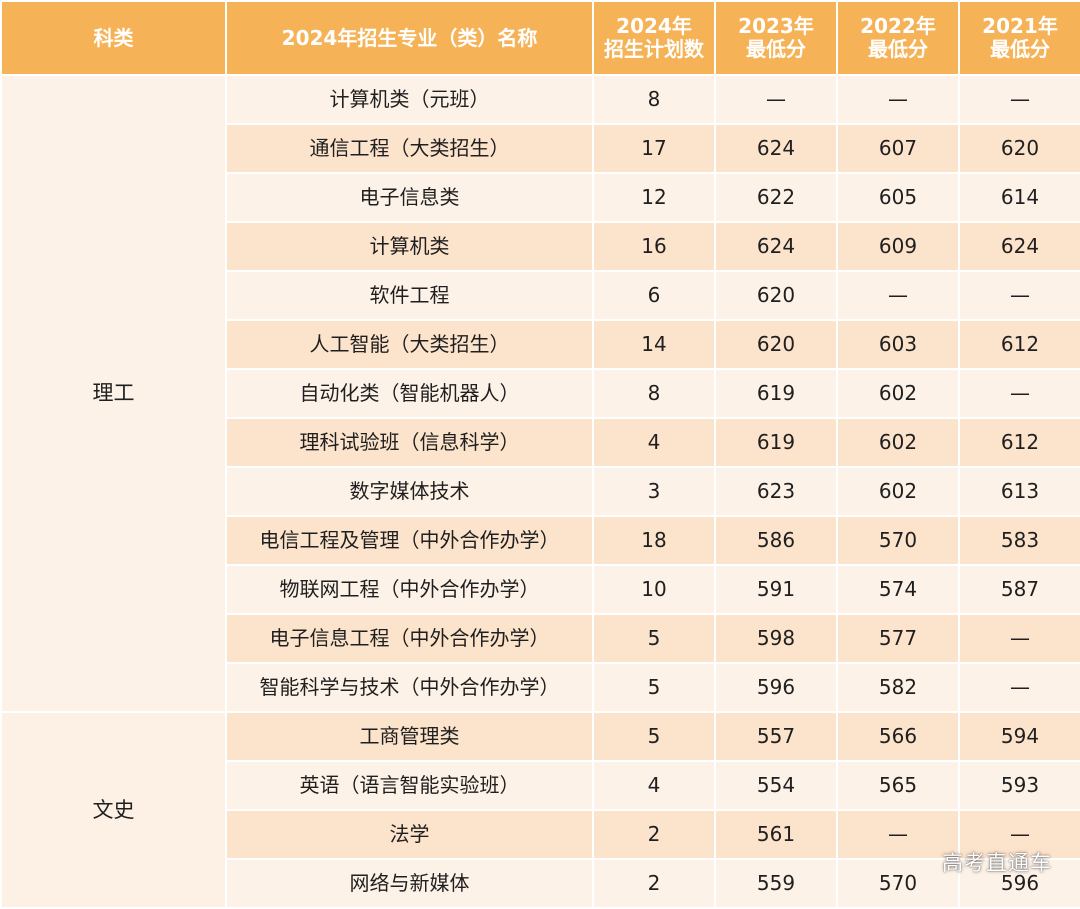 The image size is (1080, 909). What do you see at coordinates (898, 785) in the screenshot?
I see `score-2022-cell: 565` at bounding box center [898, 785].